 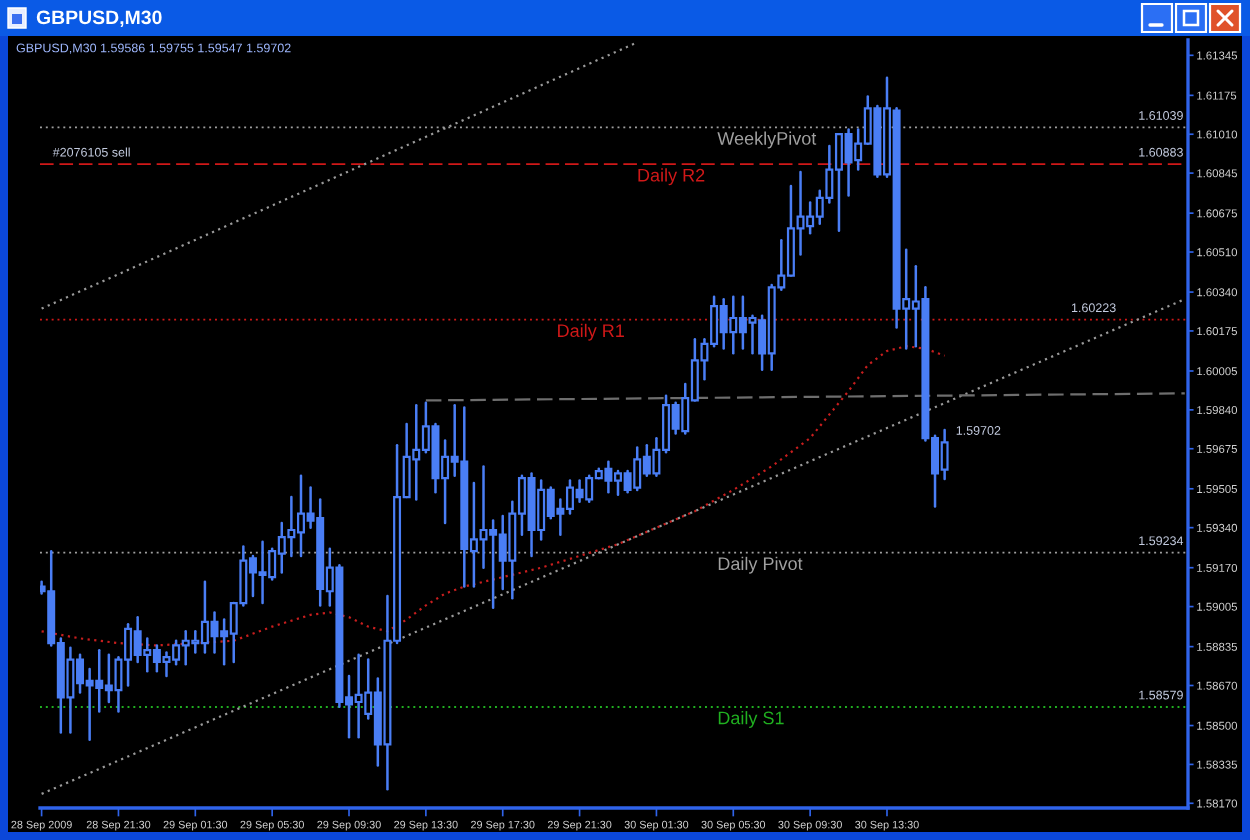 What do you see at coordinates (99, 19) in the screenshot?
I see `chart-title: GBPUSD,M30` at bounding box center [99, 19].